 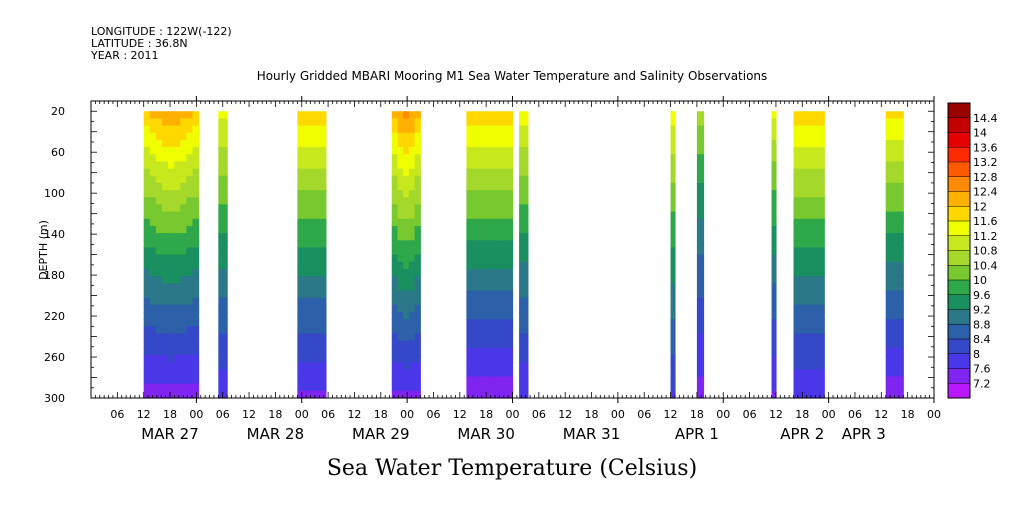 I want to click on x-date-label: APR 3, so click(x=864, y=434).